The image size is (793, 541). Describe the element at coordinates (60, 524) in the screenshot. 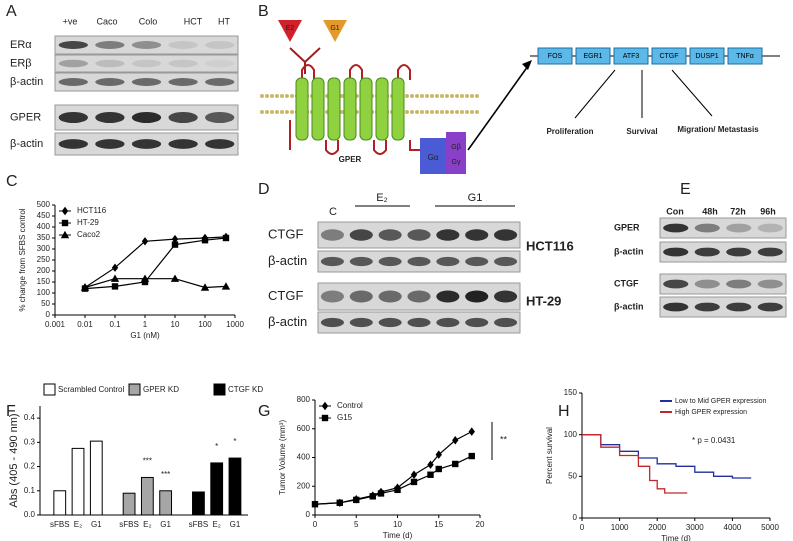

I see `x-tick-label: sFBS` at that location.